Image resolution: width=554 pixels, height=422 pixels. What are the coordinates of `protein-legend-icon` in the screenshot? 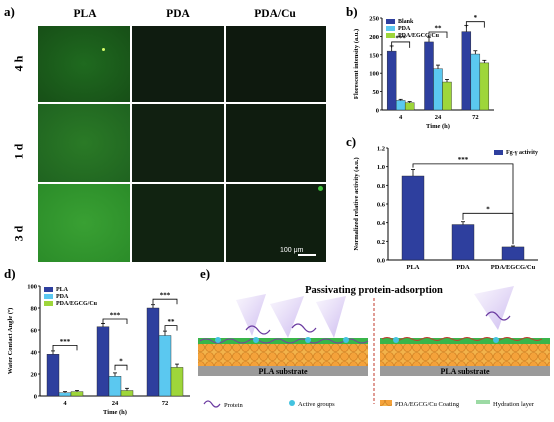 It's located at (212, 404).